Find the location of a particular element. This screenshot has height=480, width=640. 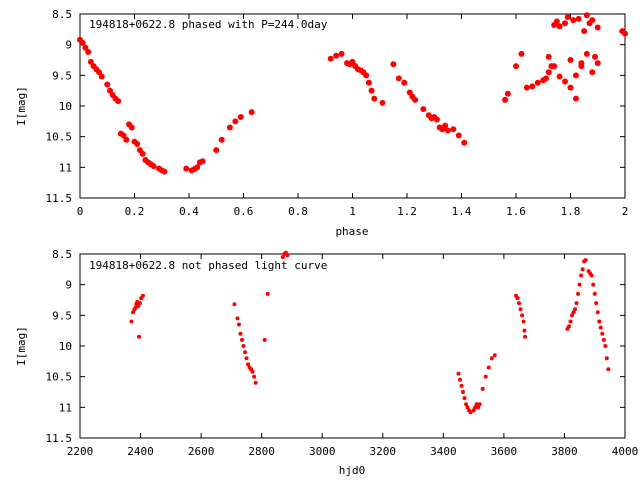

x-tick-label: 2 is located at coordinates (625, 211).